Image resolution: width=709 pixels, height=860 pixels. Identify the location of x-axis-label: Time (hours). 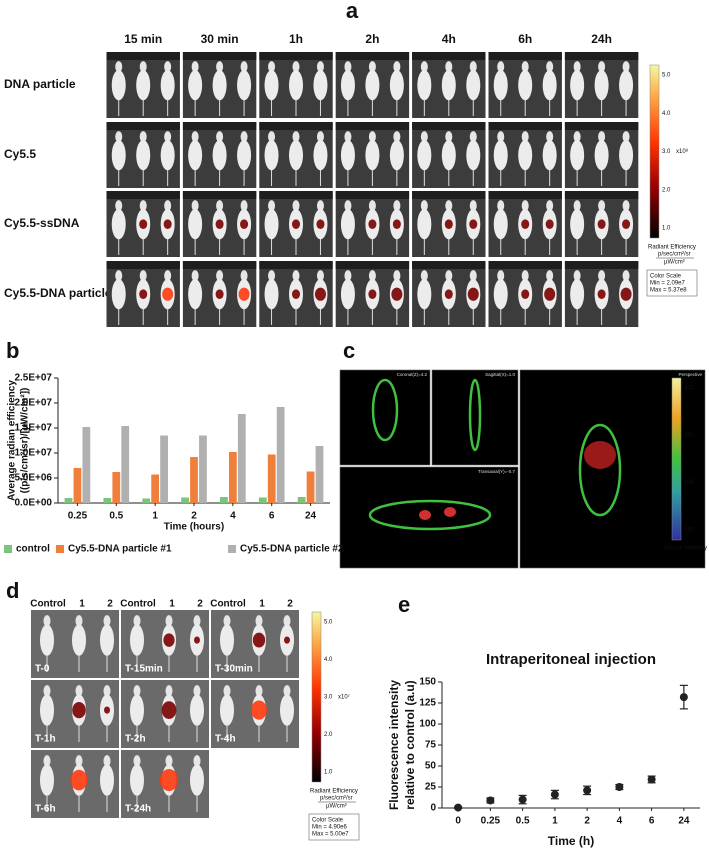
(194, 527).